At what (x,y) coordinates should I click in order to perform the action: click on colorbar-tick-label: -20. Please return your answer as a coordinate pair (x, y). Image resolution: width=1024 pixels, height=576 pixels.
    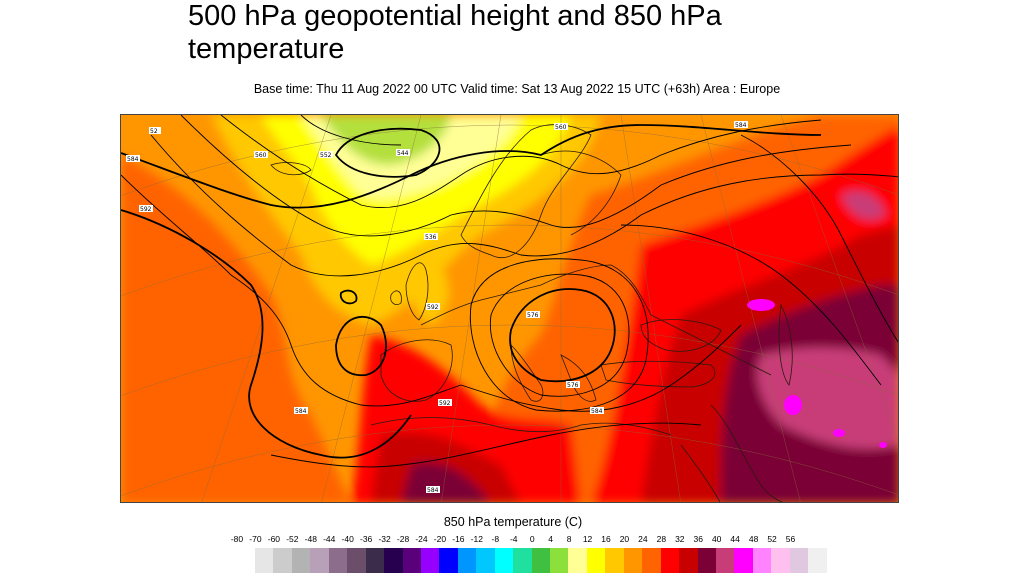
    Looking at the image, I should click on (440, 539).